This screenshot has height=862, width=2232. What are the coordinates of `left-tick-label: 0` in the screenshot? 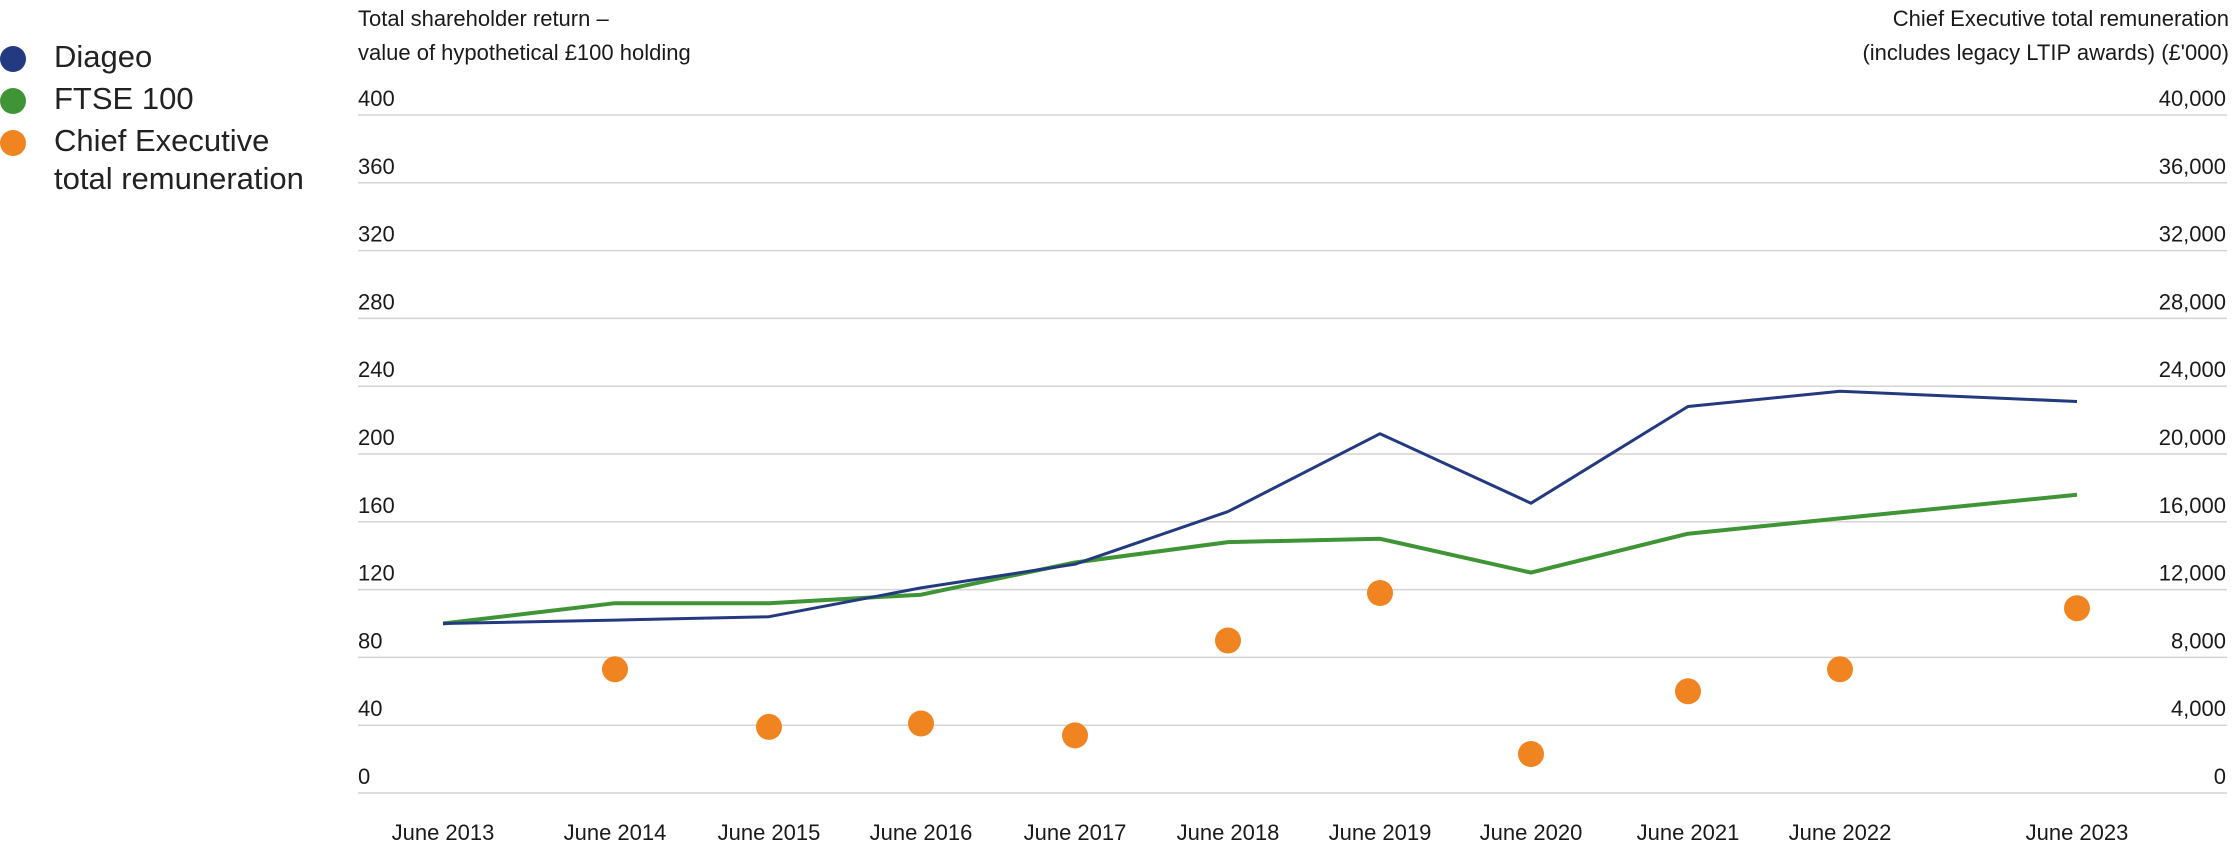 It's located at (364, 776).